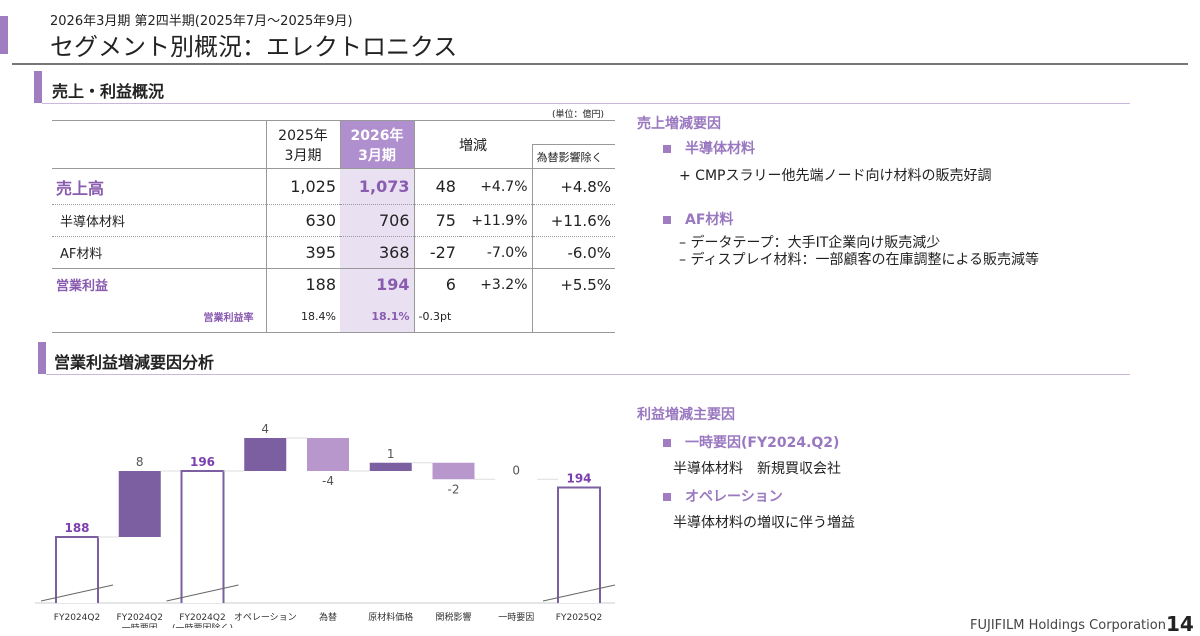 The height and width of the screenshot is (636, 1200). What do you see at coordinates (134, 362) in the screenshot?
I see `section-title-profit: 営業利益増減要因分析` at bounding box center [134, 362].